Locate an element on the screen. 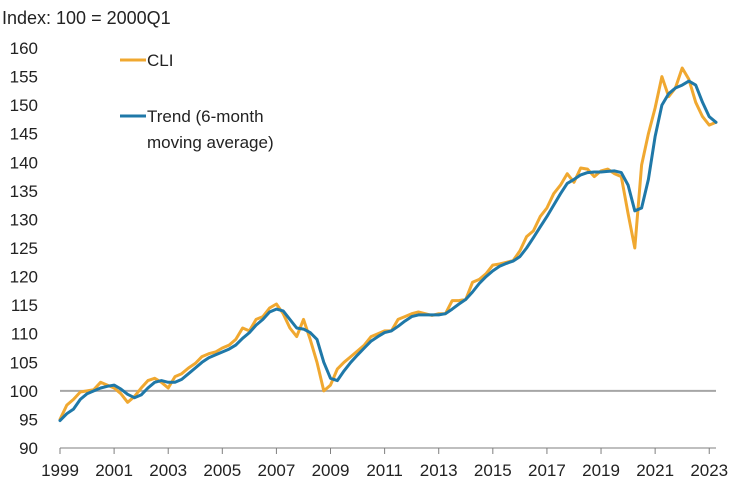 The height and width of the screenshot is (491, 738). x-tick-label: 2003 is located at coordinates (168, 470).